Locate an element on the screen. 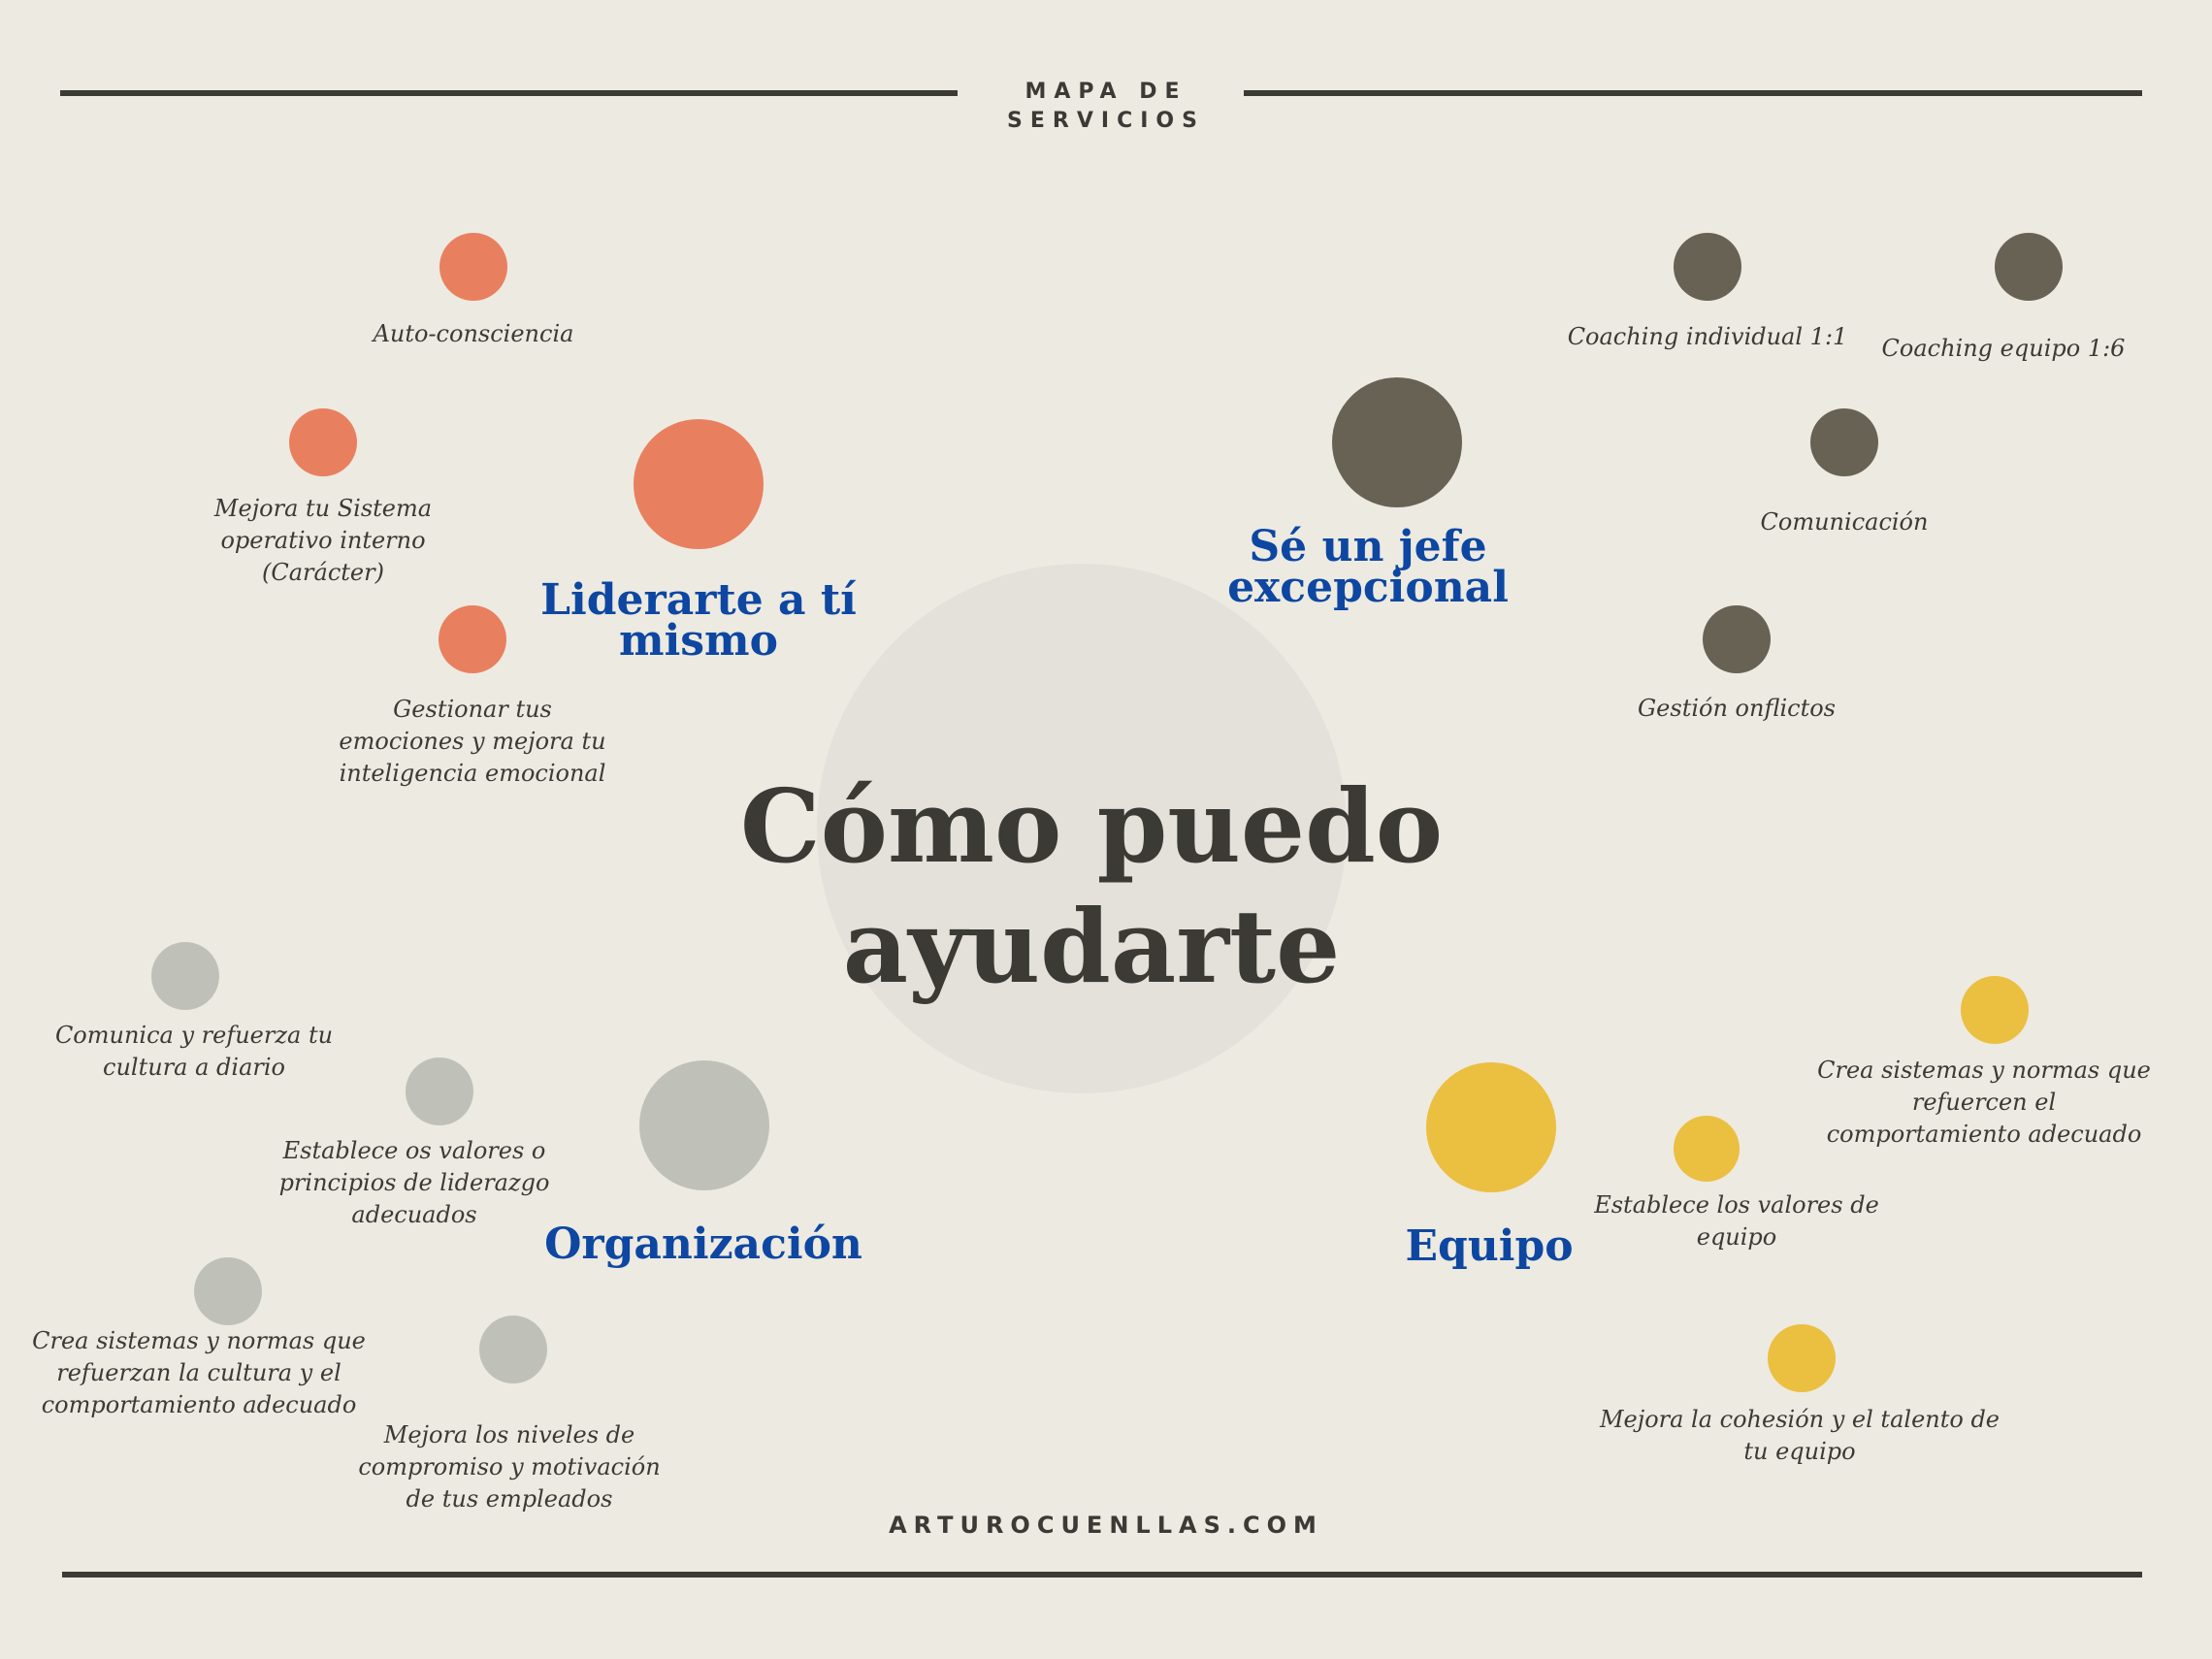 This screenshot has height=1659, width=2212. center-circle is located at coordinates (1082, 829).